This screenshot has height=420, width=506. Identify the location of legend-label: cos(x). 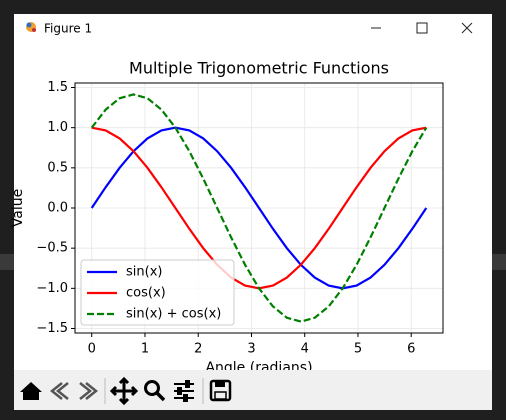
(146, 293).